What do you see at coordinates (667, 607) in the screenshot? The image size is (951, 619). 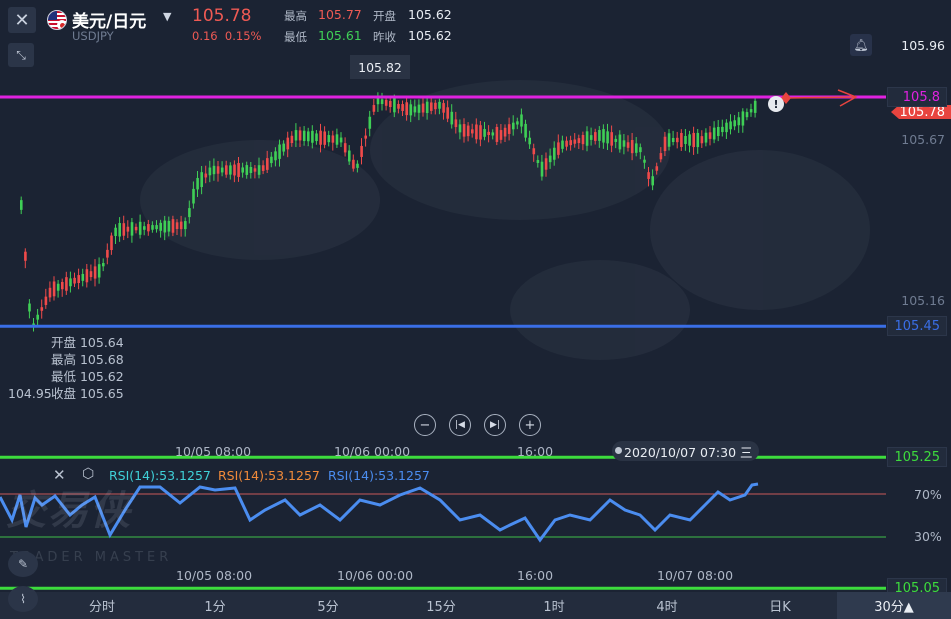 I see `tab-4h: 4时` at bounding box center [667, 607].